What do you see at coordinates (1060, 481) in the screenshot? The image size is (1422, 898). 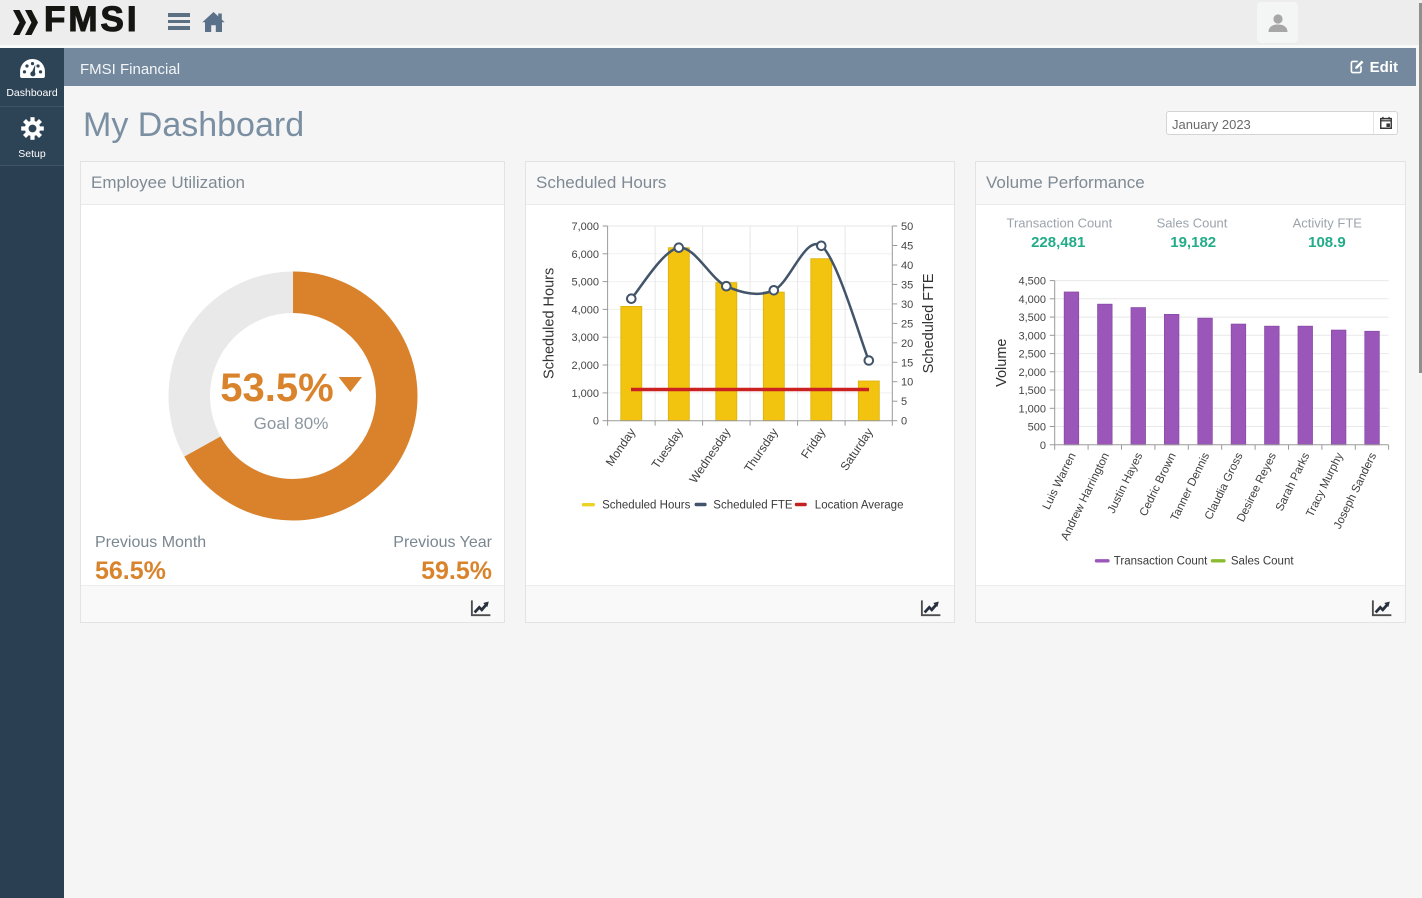 I see `svg-text: Luis Warren` at bounding box center [1060, 481].